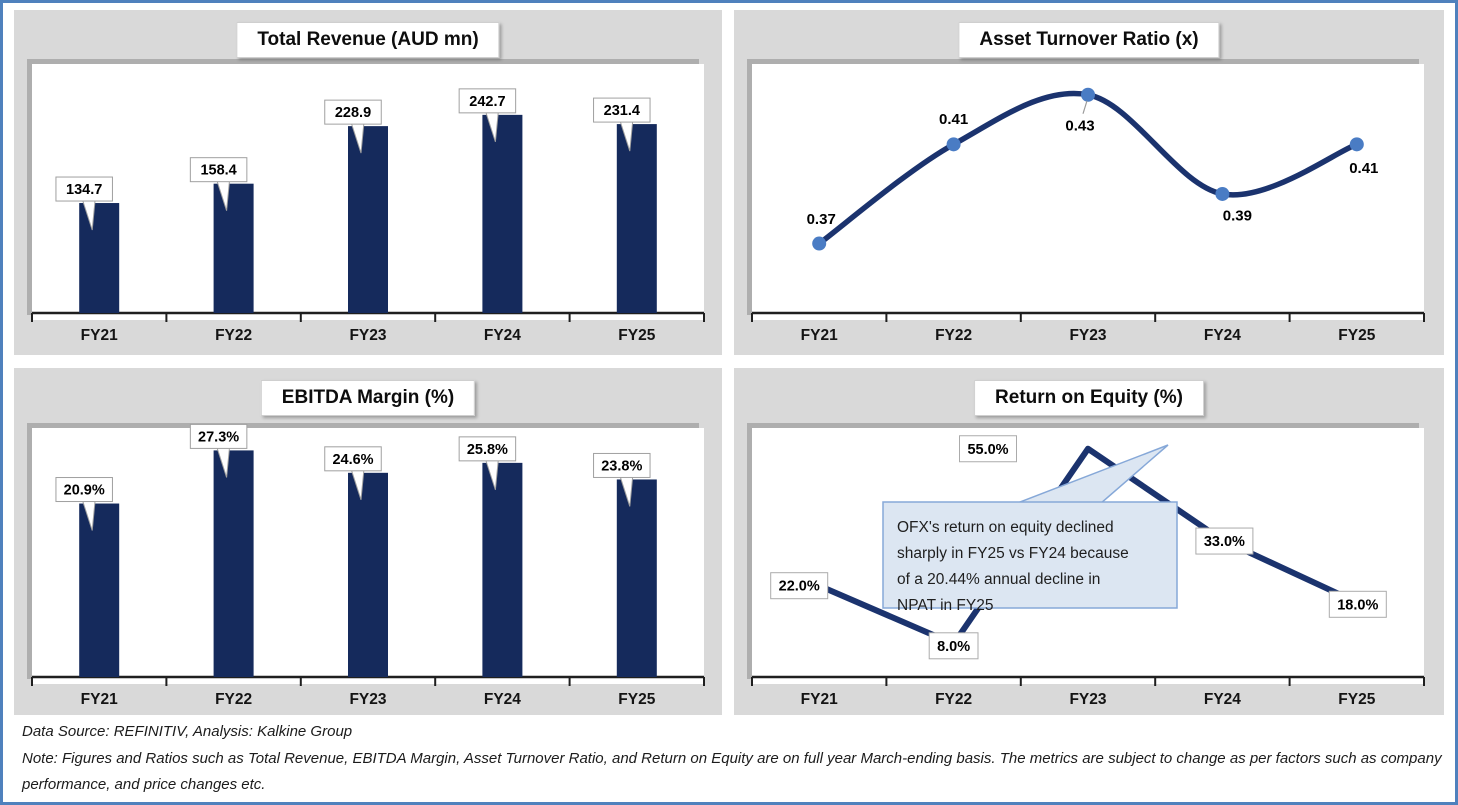 The height and width of the screenshot is (805, 1458). I want to click on callout-text-line: of a 20.44% annual decline in, so click(998, 579).